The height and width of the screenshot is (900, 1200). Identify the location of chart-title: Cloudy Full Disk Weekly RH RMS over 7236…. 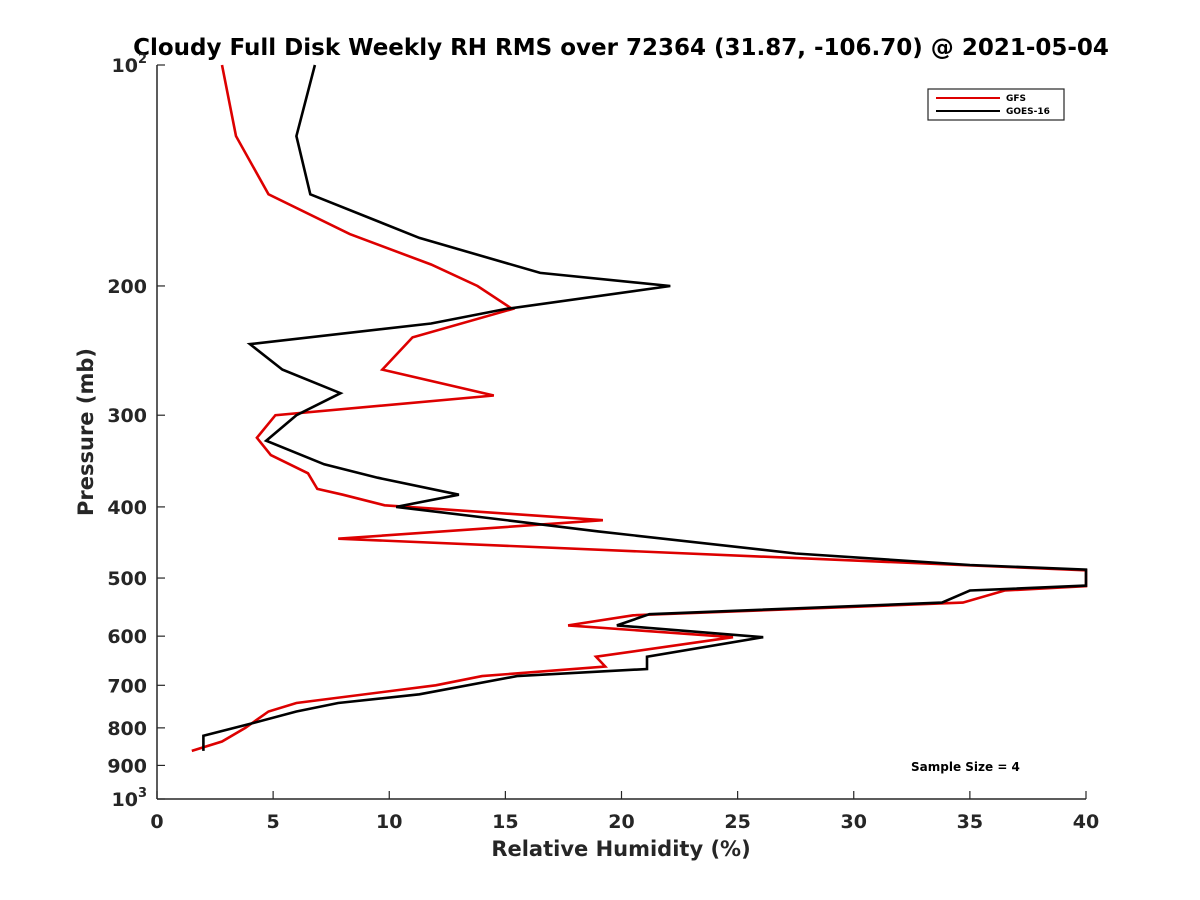
(621, 48).